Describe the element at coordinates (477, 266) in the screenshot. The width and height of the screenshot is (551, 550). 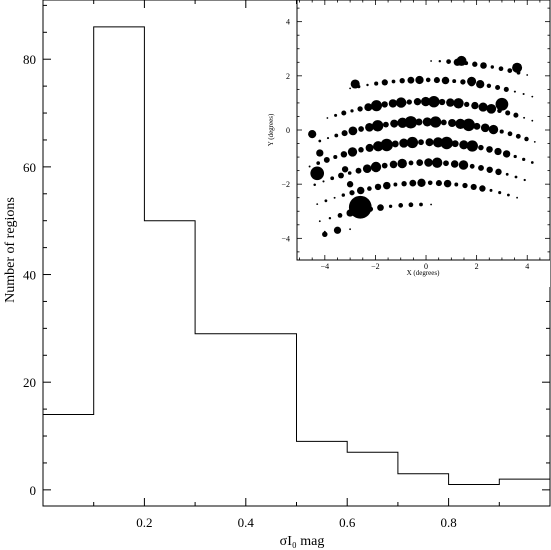
I see `inset-x-tick-label: 2` at that location.